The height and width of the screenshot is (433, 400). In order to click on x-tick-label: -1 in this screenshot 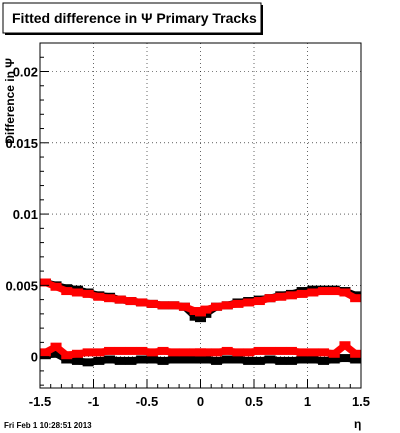, I will do `click(94, 401)`.